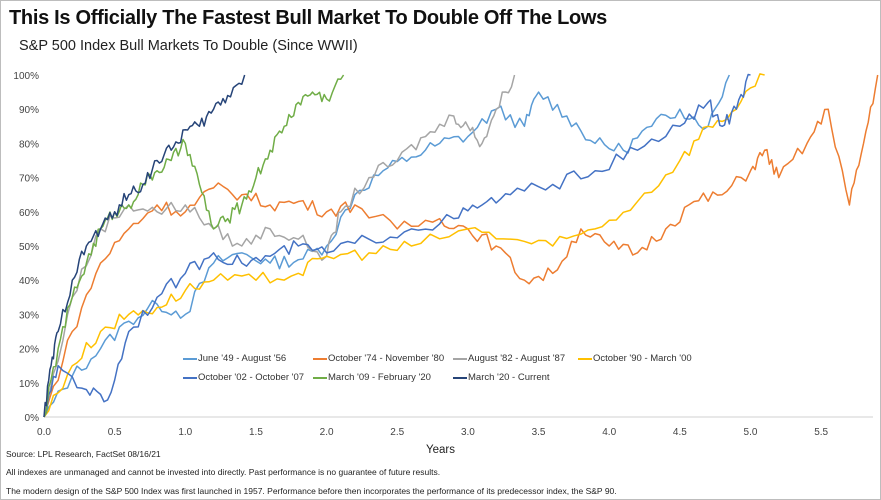 The width and height of the screenshot is (881, 500). What do you see at coordinates (327, 432) in the screenshot?
I see `x-tick-label: 2.0` at bounding box center [327, 432].